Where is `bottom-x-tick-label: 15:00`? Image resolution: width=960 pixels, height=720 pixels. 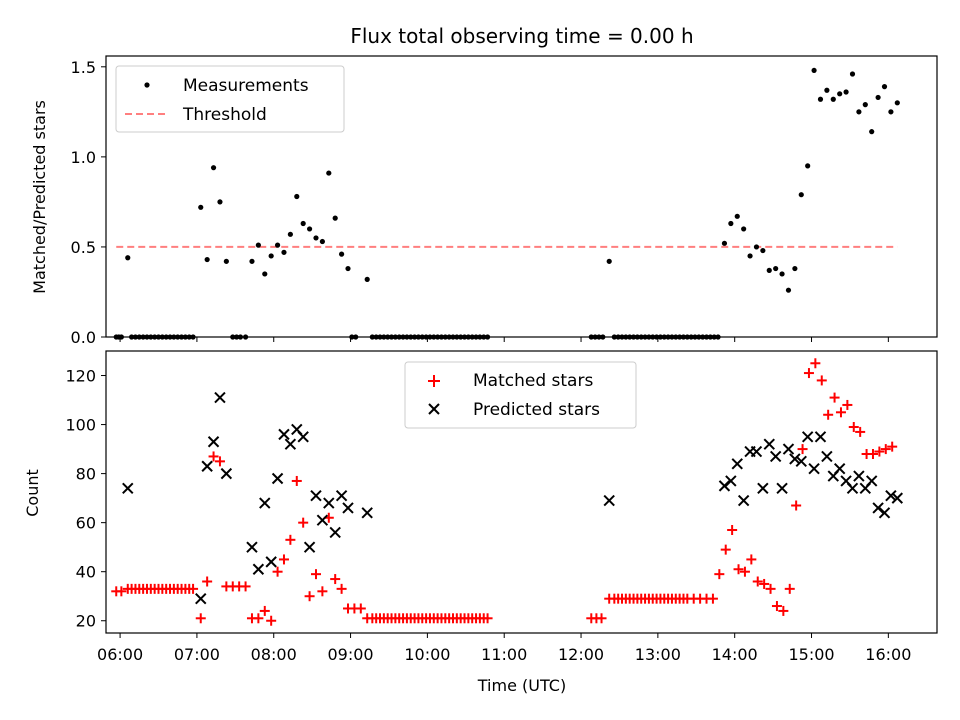 bottom-x-tick-label: 15:00 is located at coordinates (811, 654).